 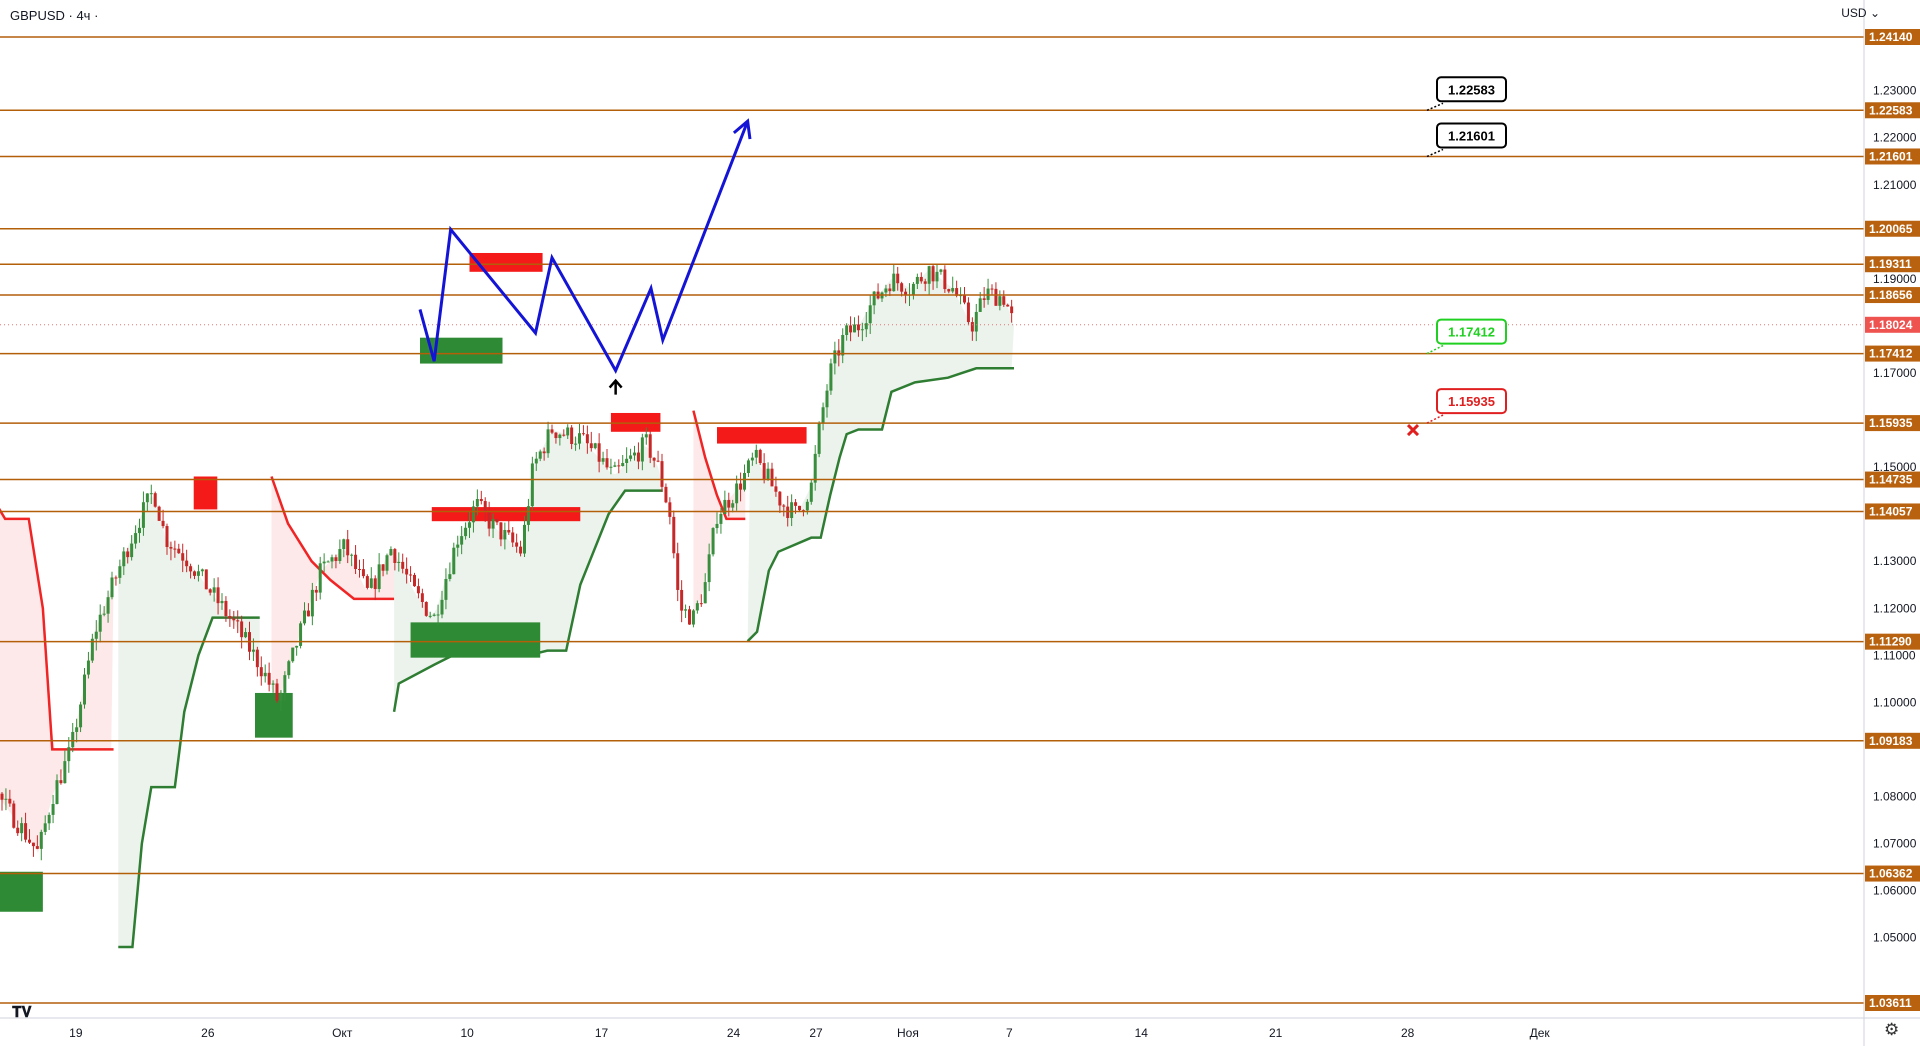 What do you see at coordinates (342, 1033) in the screenshot?
I see `time-tick-label: Окт` at bounding box center [342, 1033].